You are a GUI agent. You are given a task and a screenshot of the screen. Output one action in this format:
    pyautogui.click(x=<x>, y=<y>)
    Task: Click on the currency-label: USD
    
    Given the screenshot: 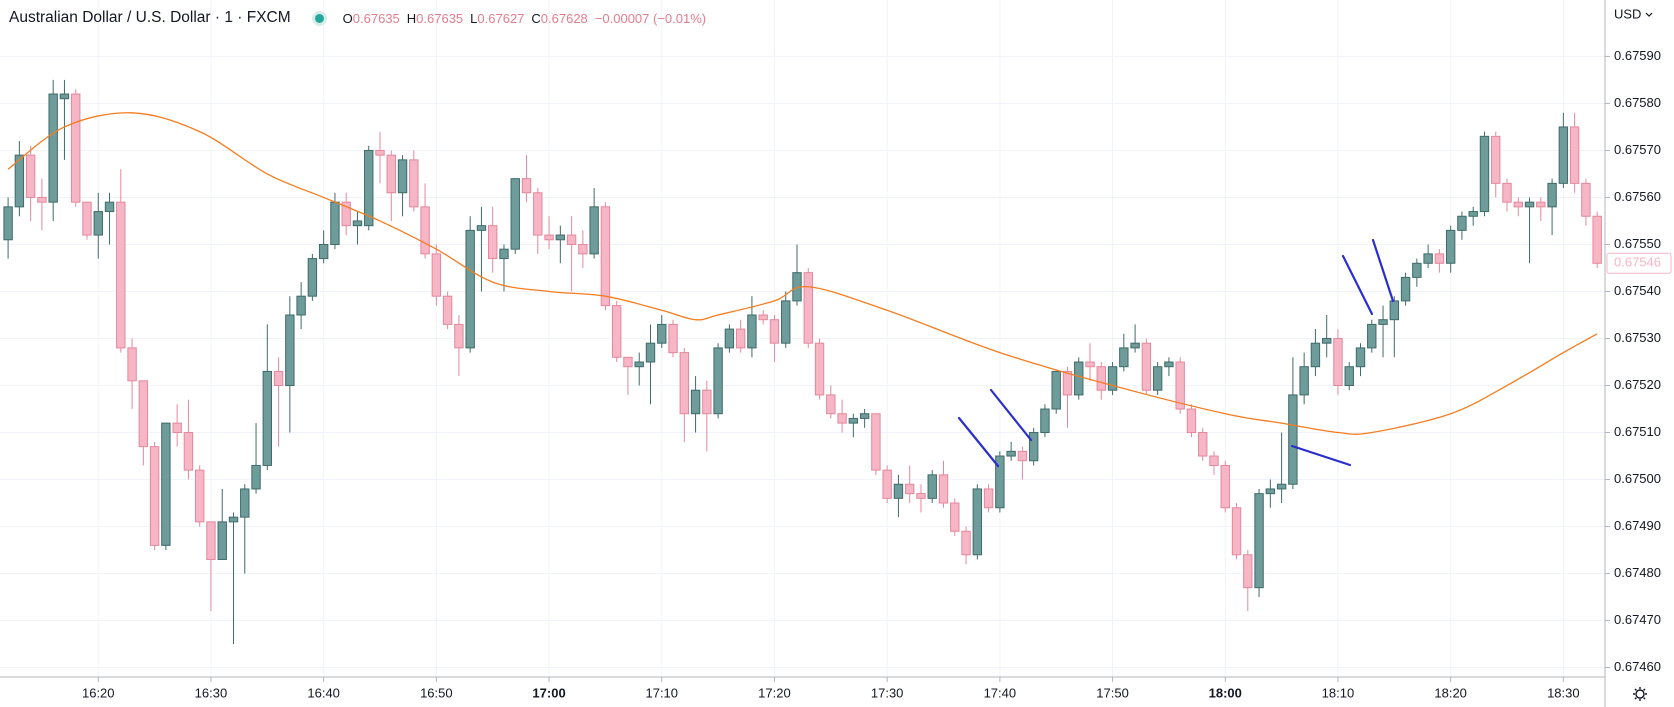 What is the action you would take?
    pyautogui.click(x=1627, y=13)
    